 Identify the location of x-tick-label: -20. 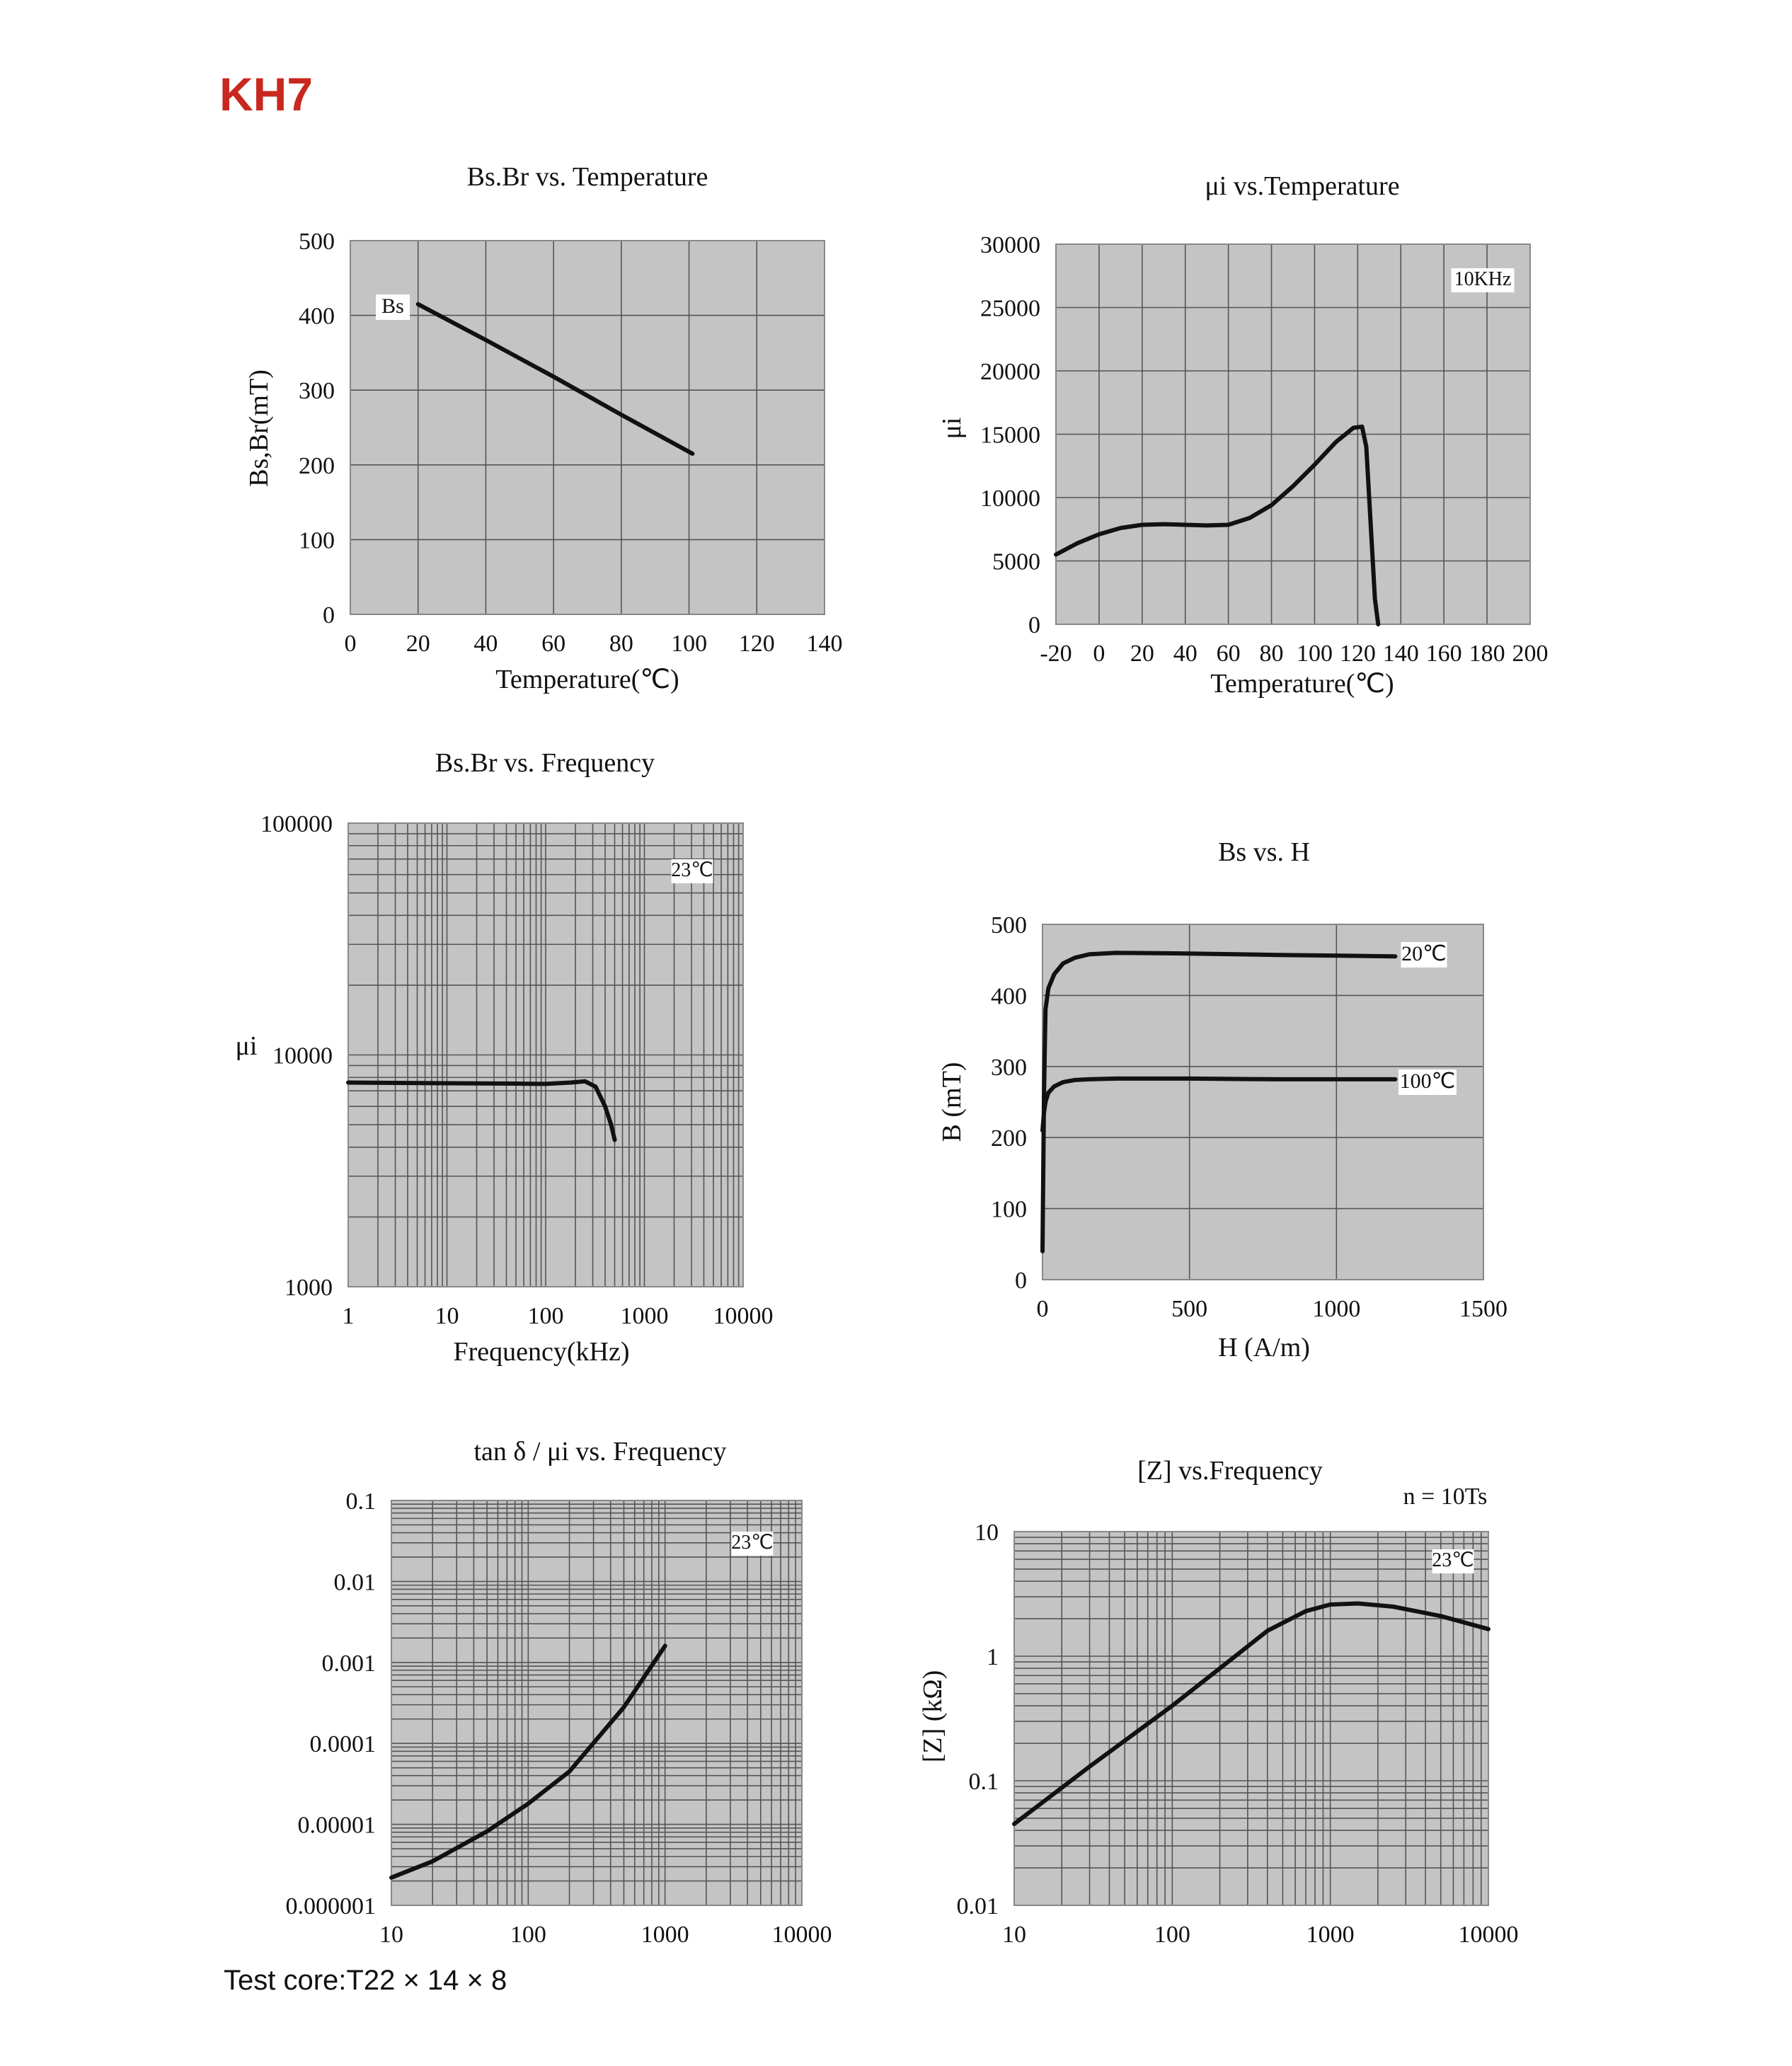
(1056, 654).